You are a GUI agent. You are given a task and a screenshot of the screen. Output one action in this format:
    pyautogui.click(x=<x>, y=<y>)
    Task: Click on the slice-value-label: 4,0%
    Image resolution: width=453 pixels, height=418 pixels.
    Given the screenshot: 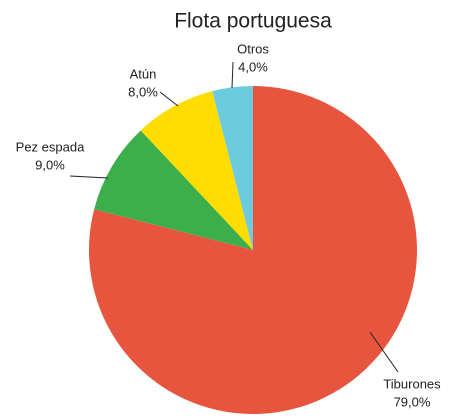 What is the action you would take?
    pyautogui.click(x=253, y=66)
    